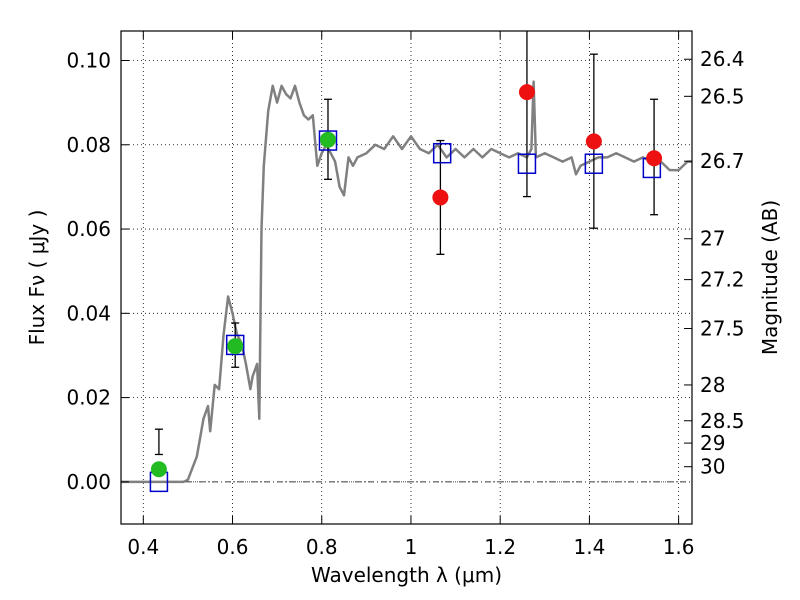  Describe the element at coordinates (88, 60) in the screenshot. I see `y-tick-label: 0.10` at that location.